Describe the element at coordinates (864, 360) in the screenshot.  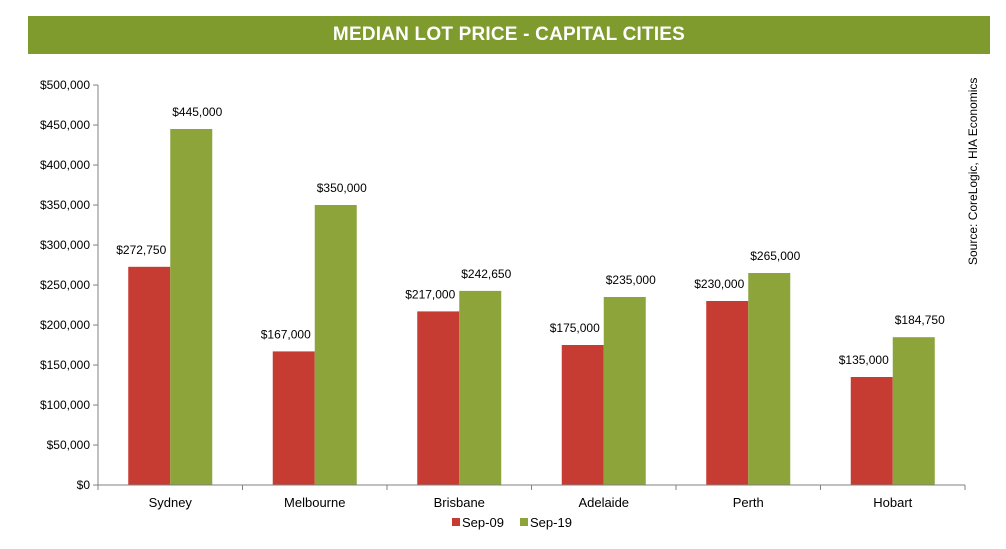
I see `data-label: $135,000` at that location.